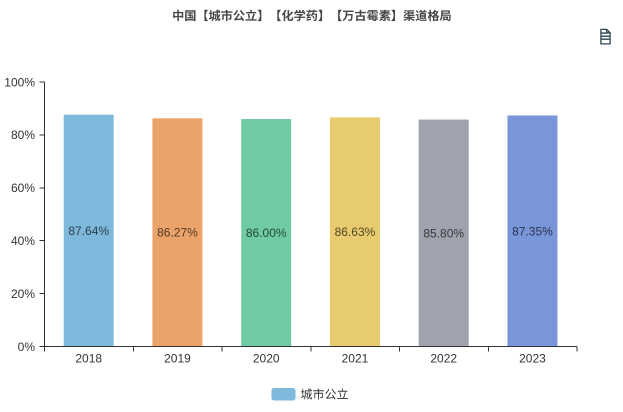  What do you see at coordinates (532, 359) in the screenshot?
I see `svg-text: 2023` at bounding box center [532, 359].